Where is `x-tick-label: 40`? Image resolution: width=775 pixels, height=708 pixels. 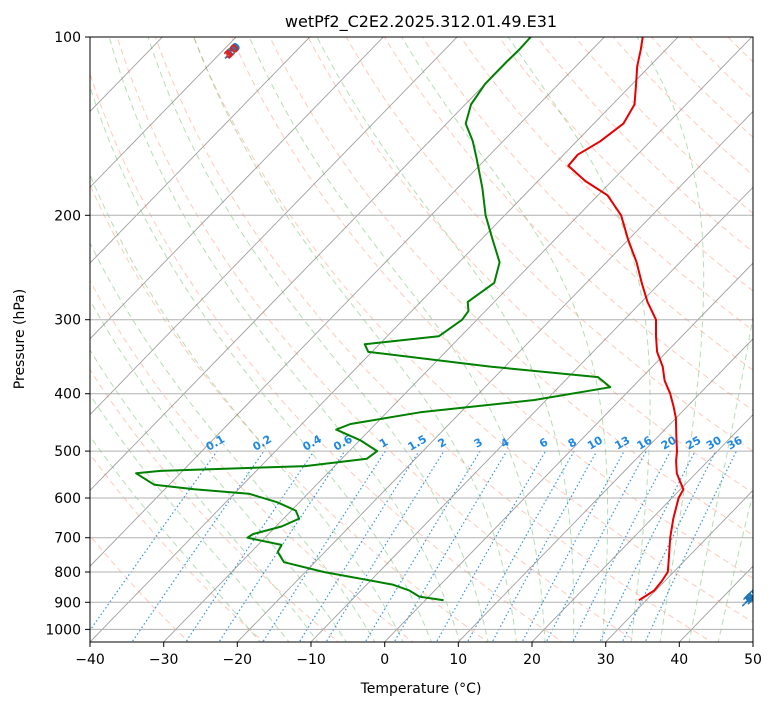 x-tick-label: 40 is located at coordinates (679, 660).